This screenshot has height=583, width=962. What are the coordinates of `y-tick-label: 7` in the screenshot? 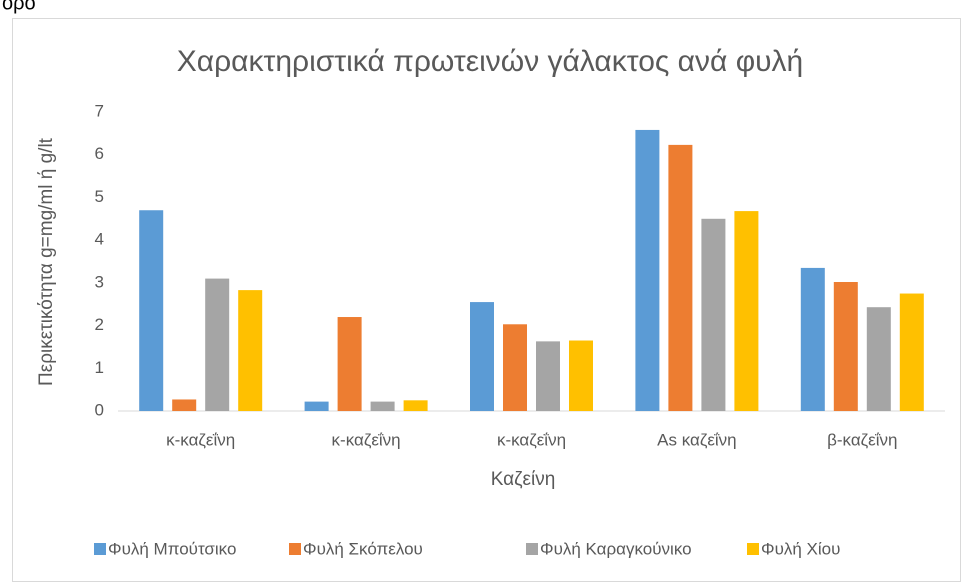 It's located at (99, 110).